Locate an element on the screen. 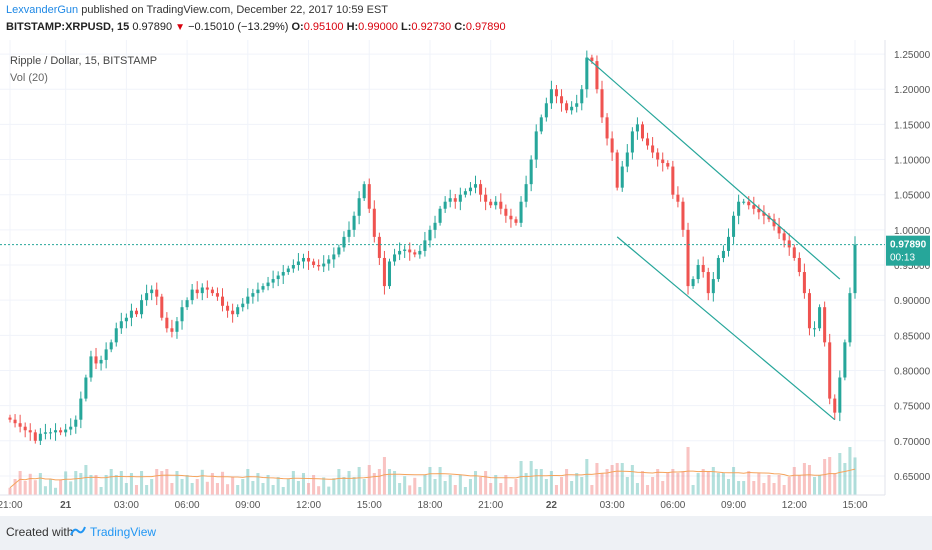 The width and height of the screenshot is (932, 550). created-with-label: Created with is located at coordinates (40, 532).